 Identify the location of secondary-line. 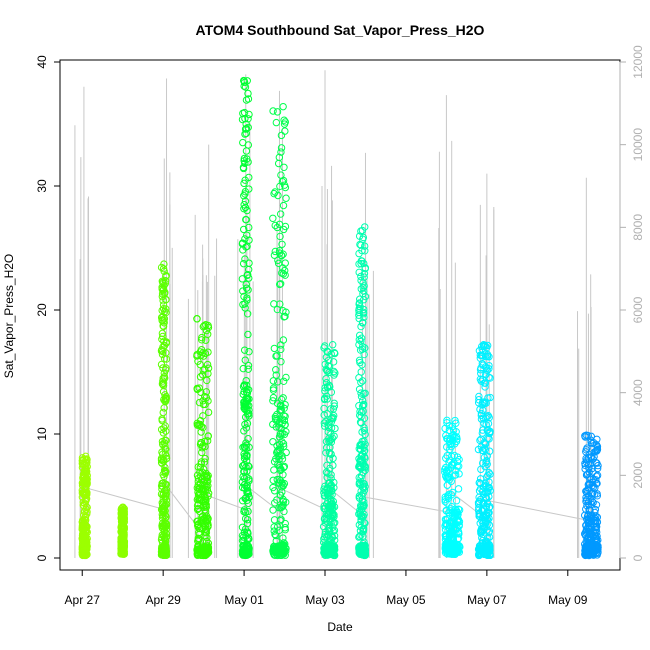
(227, 503).